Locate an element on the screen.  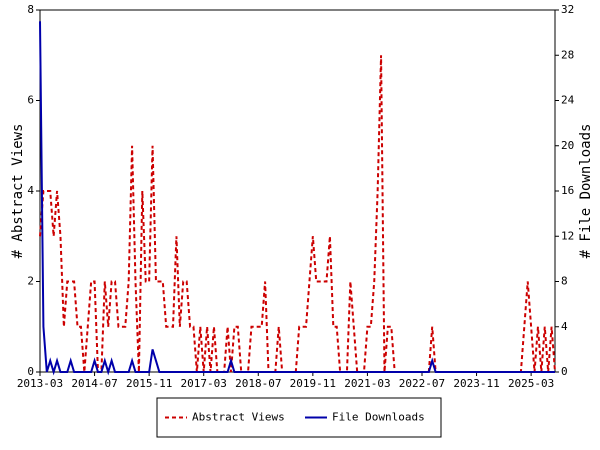
x-tick-label: 2017-03 is located at coordinates (204, 383).